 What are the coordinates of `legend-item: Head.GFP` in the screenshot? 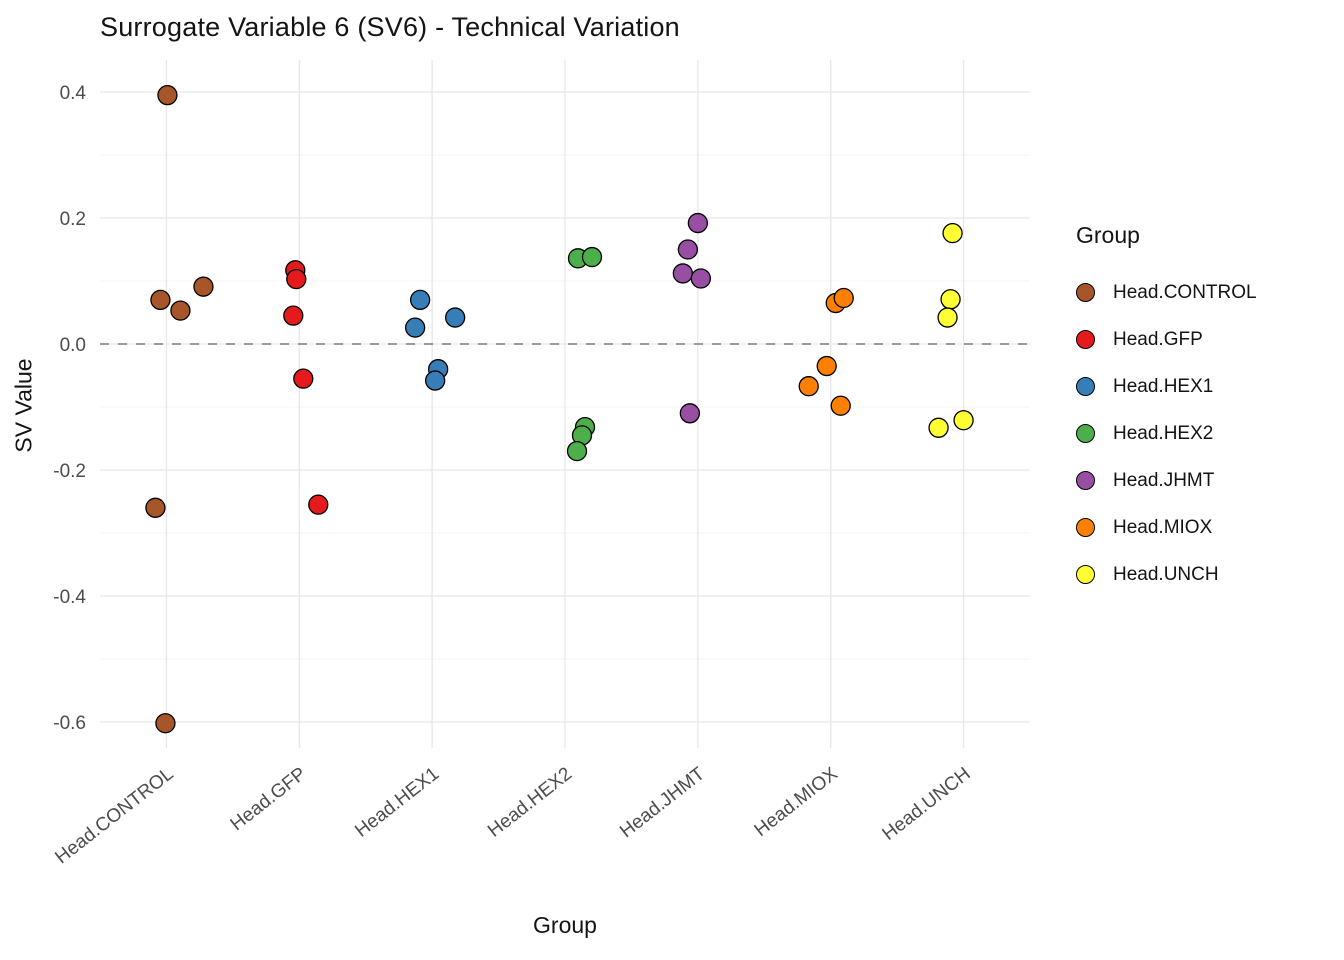 It's located at (1198, 339).